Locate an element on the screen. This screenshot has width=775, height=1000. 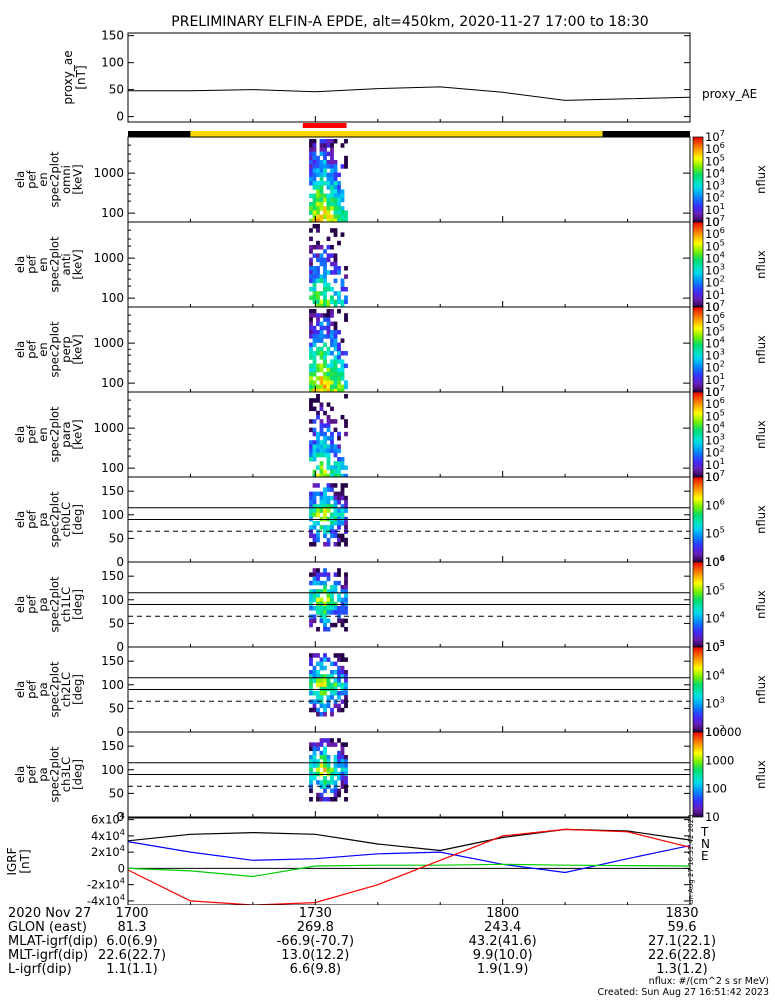
side-timestamp: Sun Aug 27 16:51:42 2023 is located at coordinates (691, 859).